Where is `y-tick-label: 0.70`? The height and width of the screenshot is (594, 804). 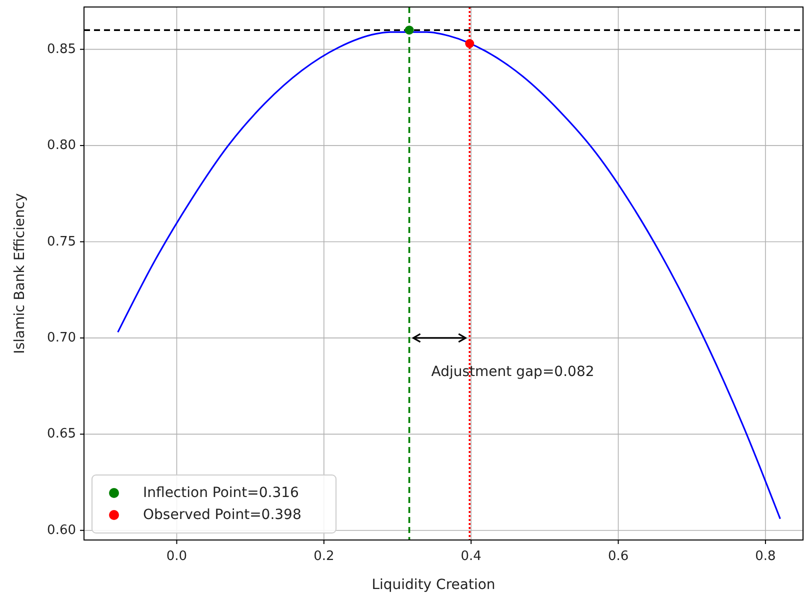
y-tick-label: 0.70 is located at coordinates (61, 338).